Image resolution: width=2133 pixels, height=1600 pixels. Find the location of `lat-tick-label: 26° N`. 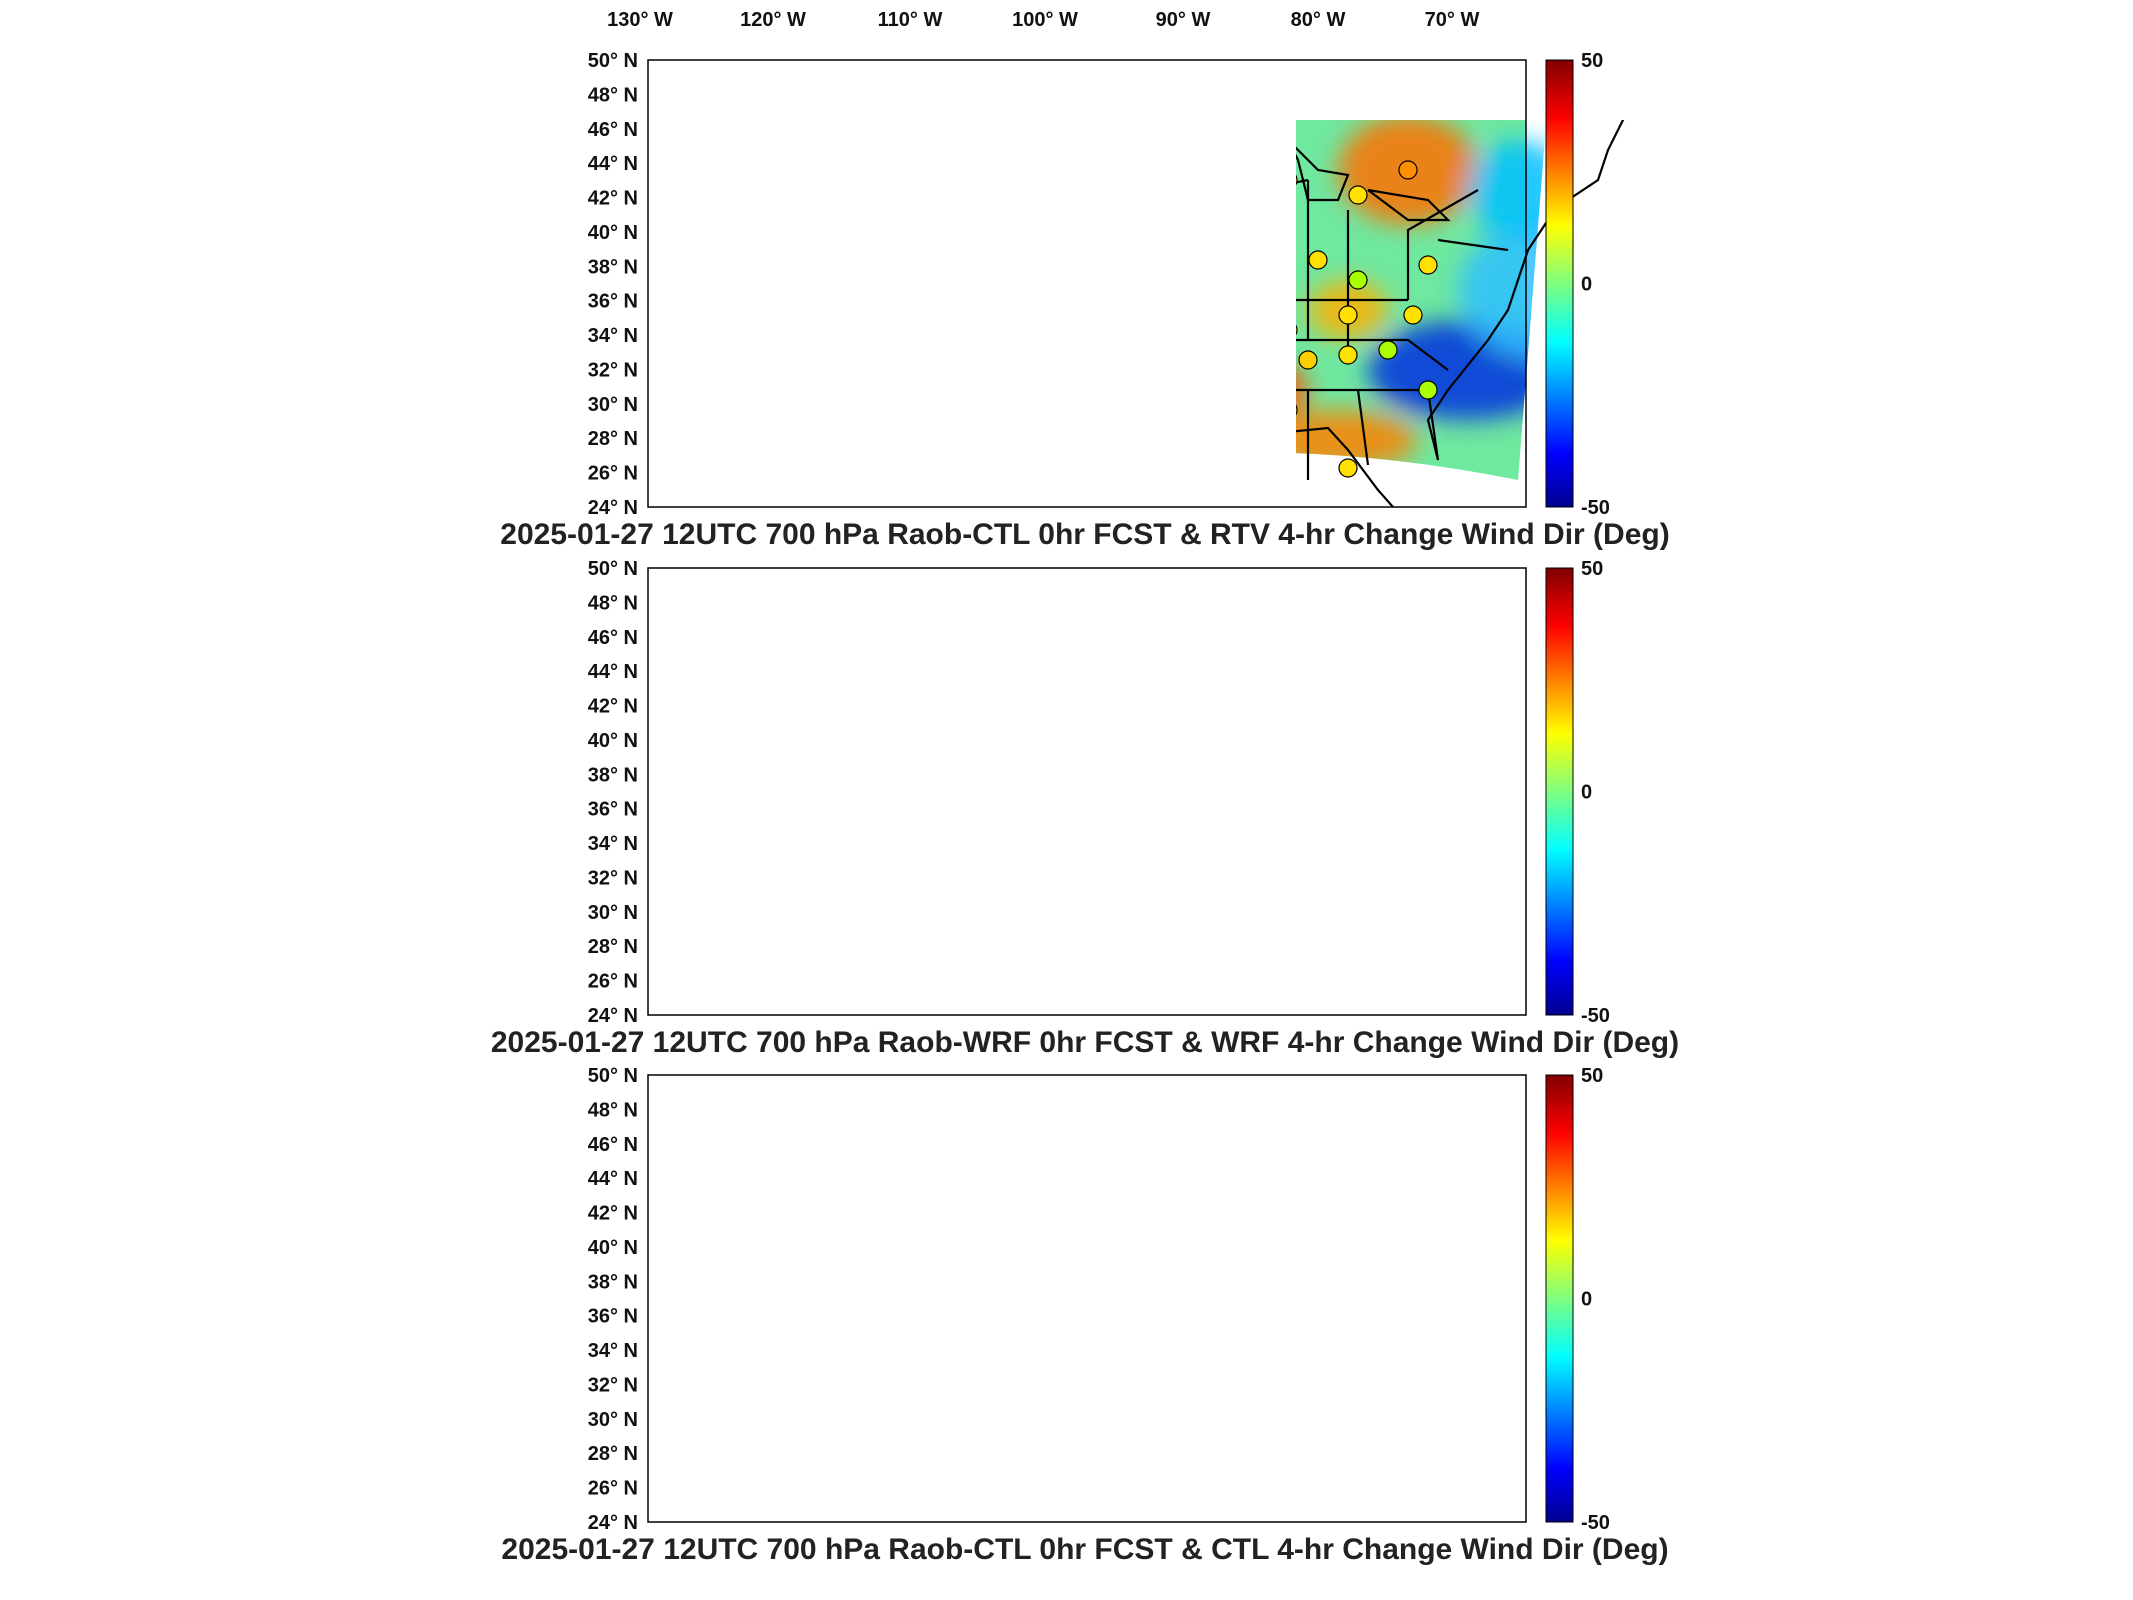

lat-tick-label: 26° N is located at coordinates (613, 474).